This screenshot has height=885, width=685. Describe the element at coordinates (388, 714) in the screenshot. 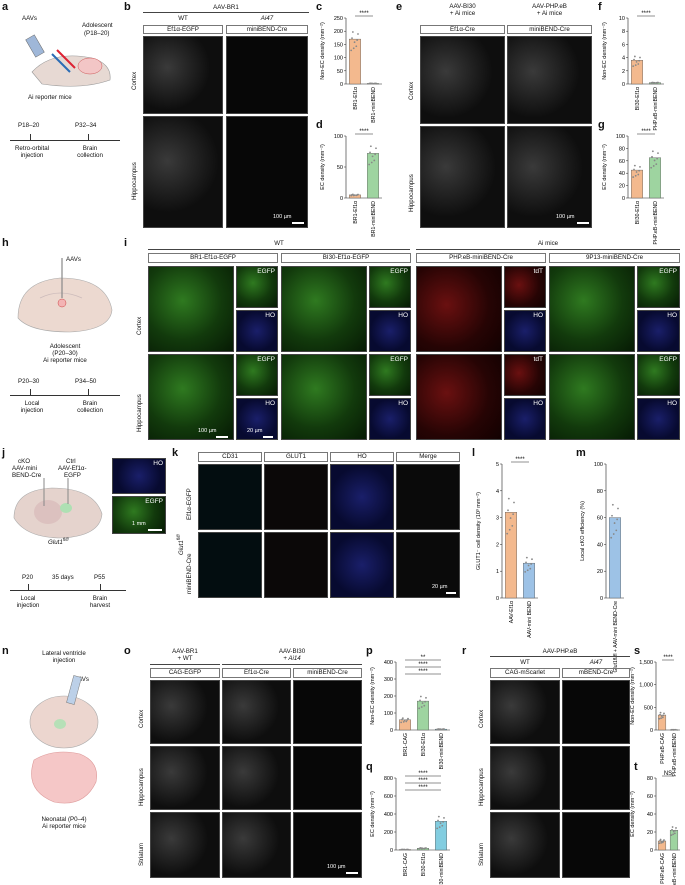

I see `y-tick-label: 100` at that location.